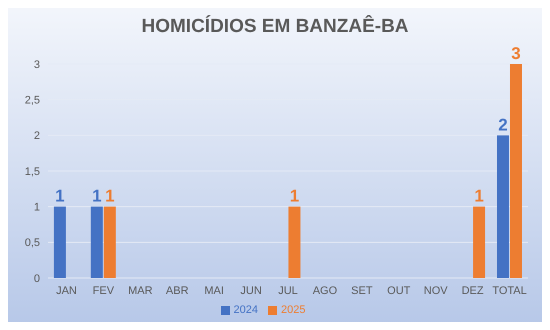 The height and width of the screenshot is (330, 550). What do you see at coordinates (37, 278) in the screenshot?
I see `y-tick-label: 0` at bounding box center [37, 278].